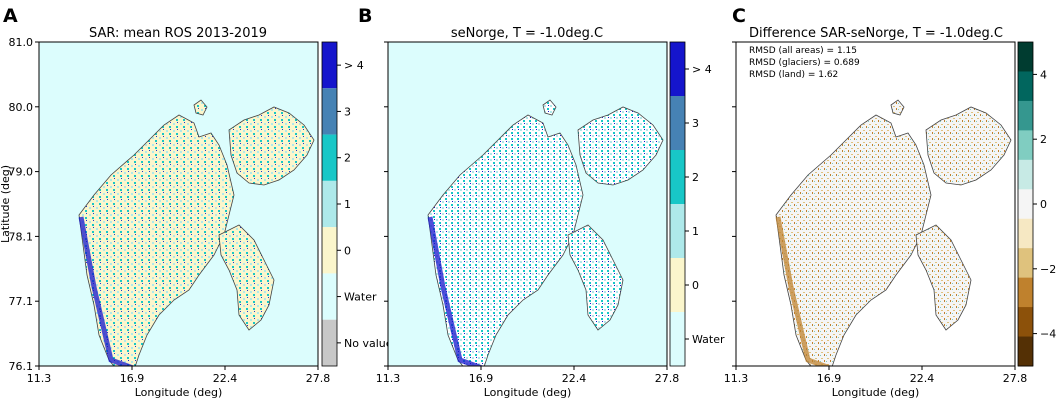 The width and height of the screenshot is (1059, 400). What do you see at coordinates (527, 33) in the screenshot?
I see `panel-title: seNorge, T = -1.0deg.C` at bounding box center [527, 33].